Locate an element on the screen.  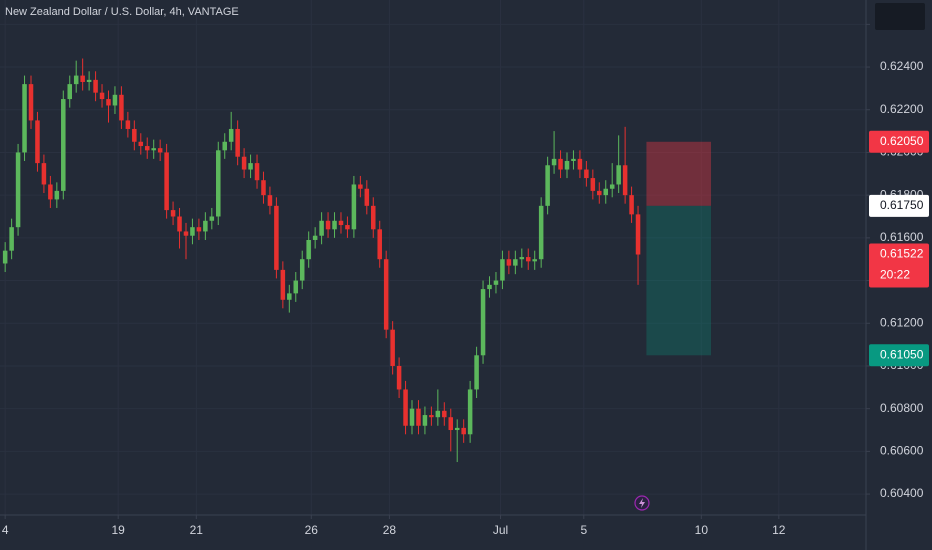
x-tick-label: 10 is located at coordinates (702, 530).